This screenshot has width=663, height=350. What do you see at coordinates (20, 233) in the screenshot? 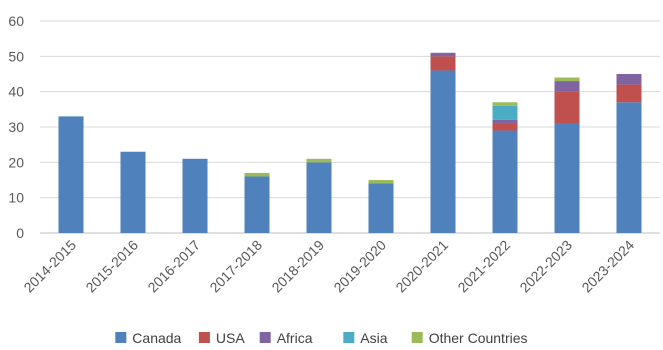
I see `y-tick-label: 0` at bounding box center [20, 233].